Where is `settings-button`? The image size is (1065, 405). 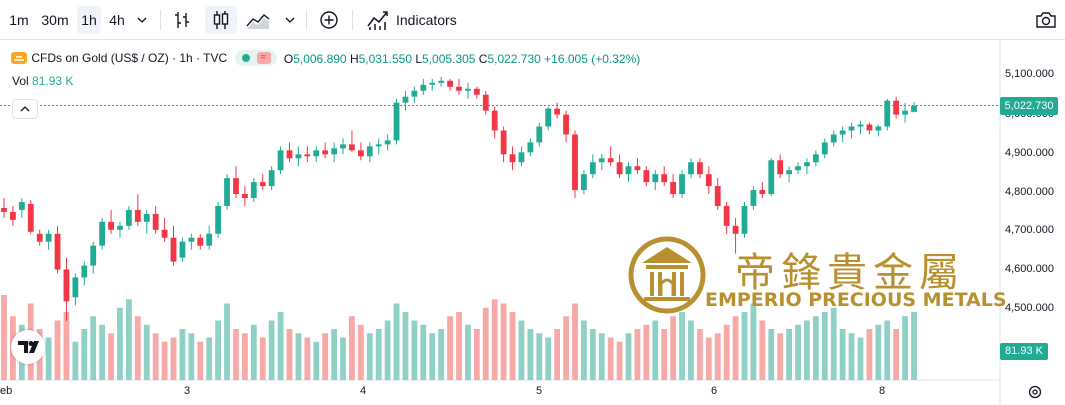
settings-button is located at coordinates (1035, 394).